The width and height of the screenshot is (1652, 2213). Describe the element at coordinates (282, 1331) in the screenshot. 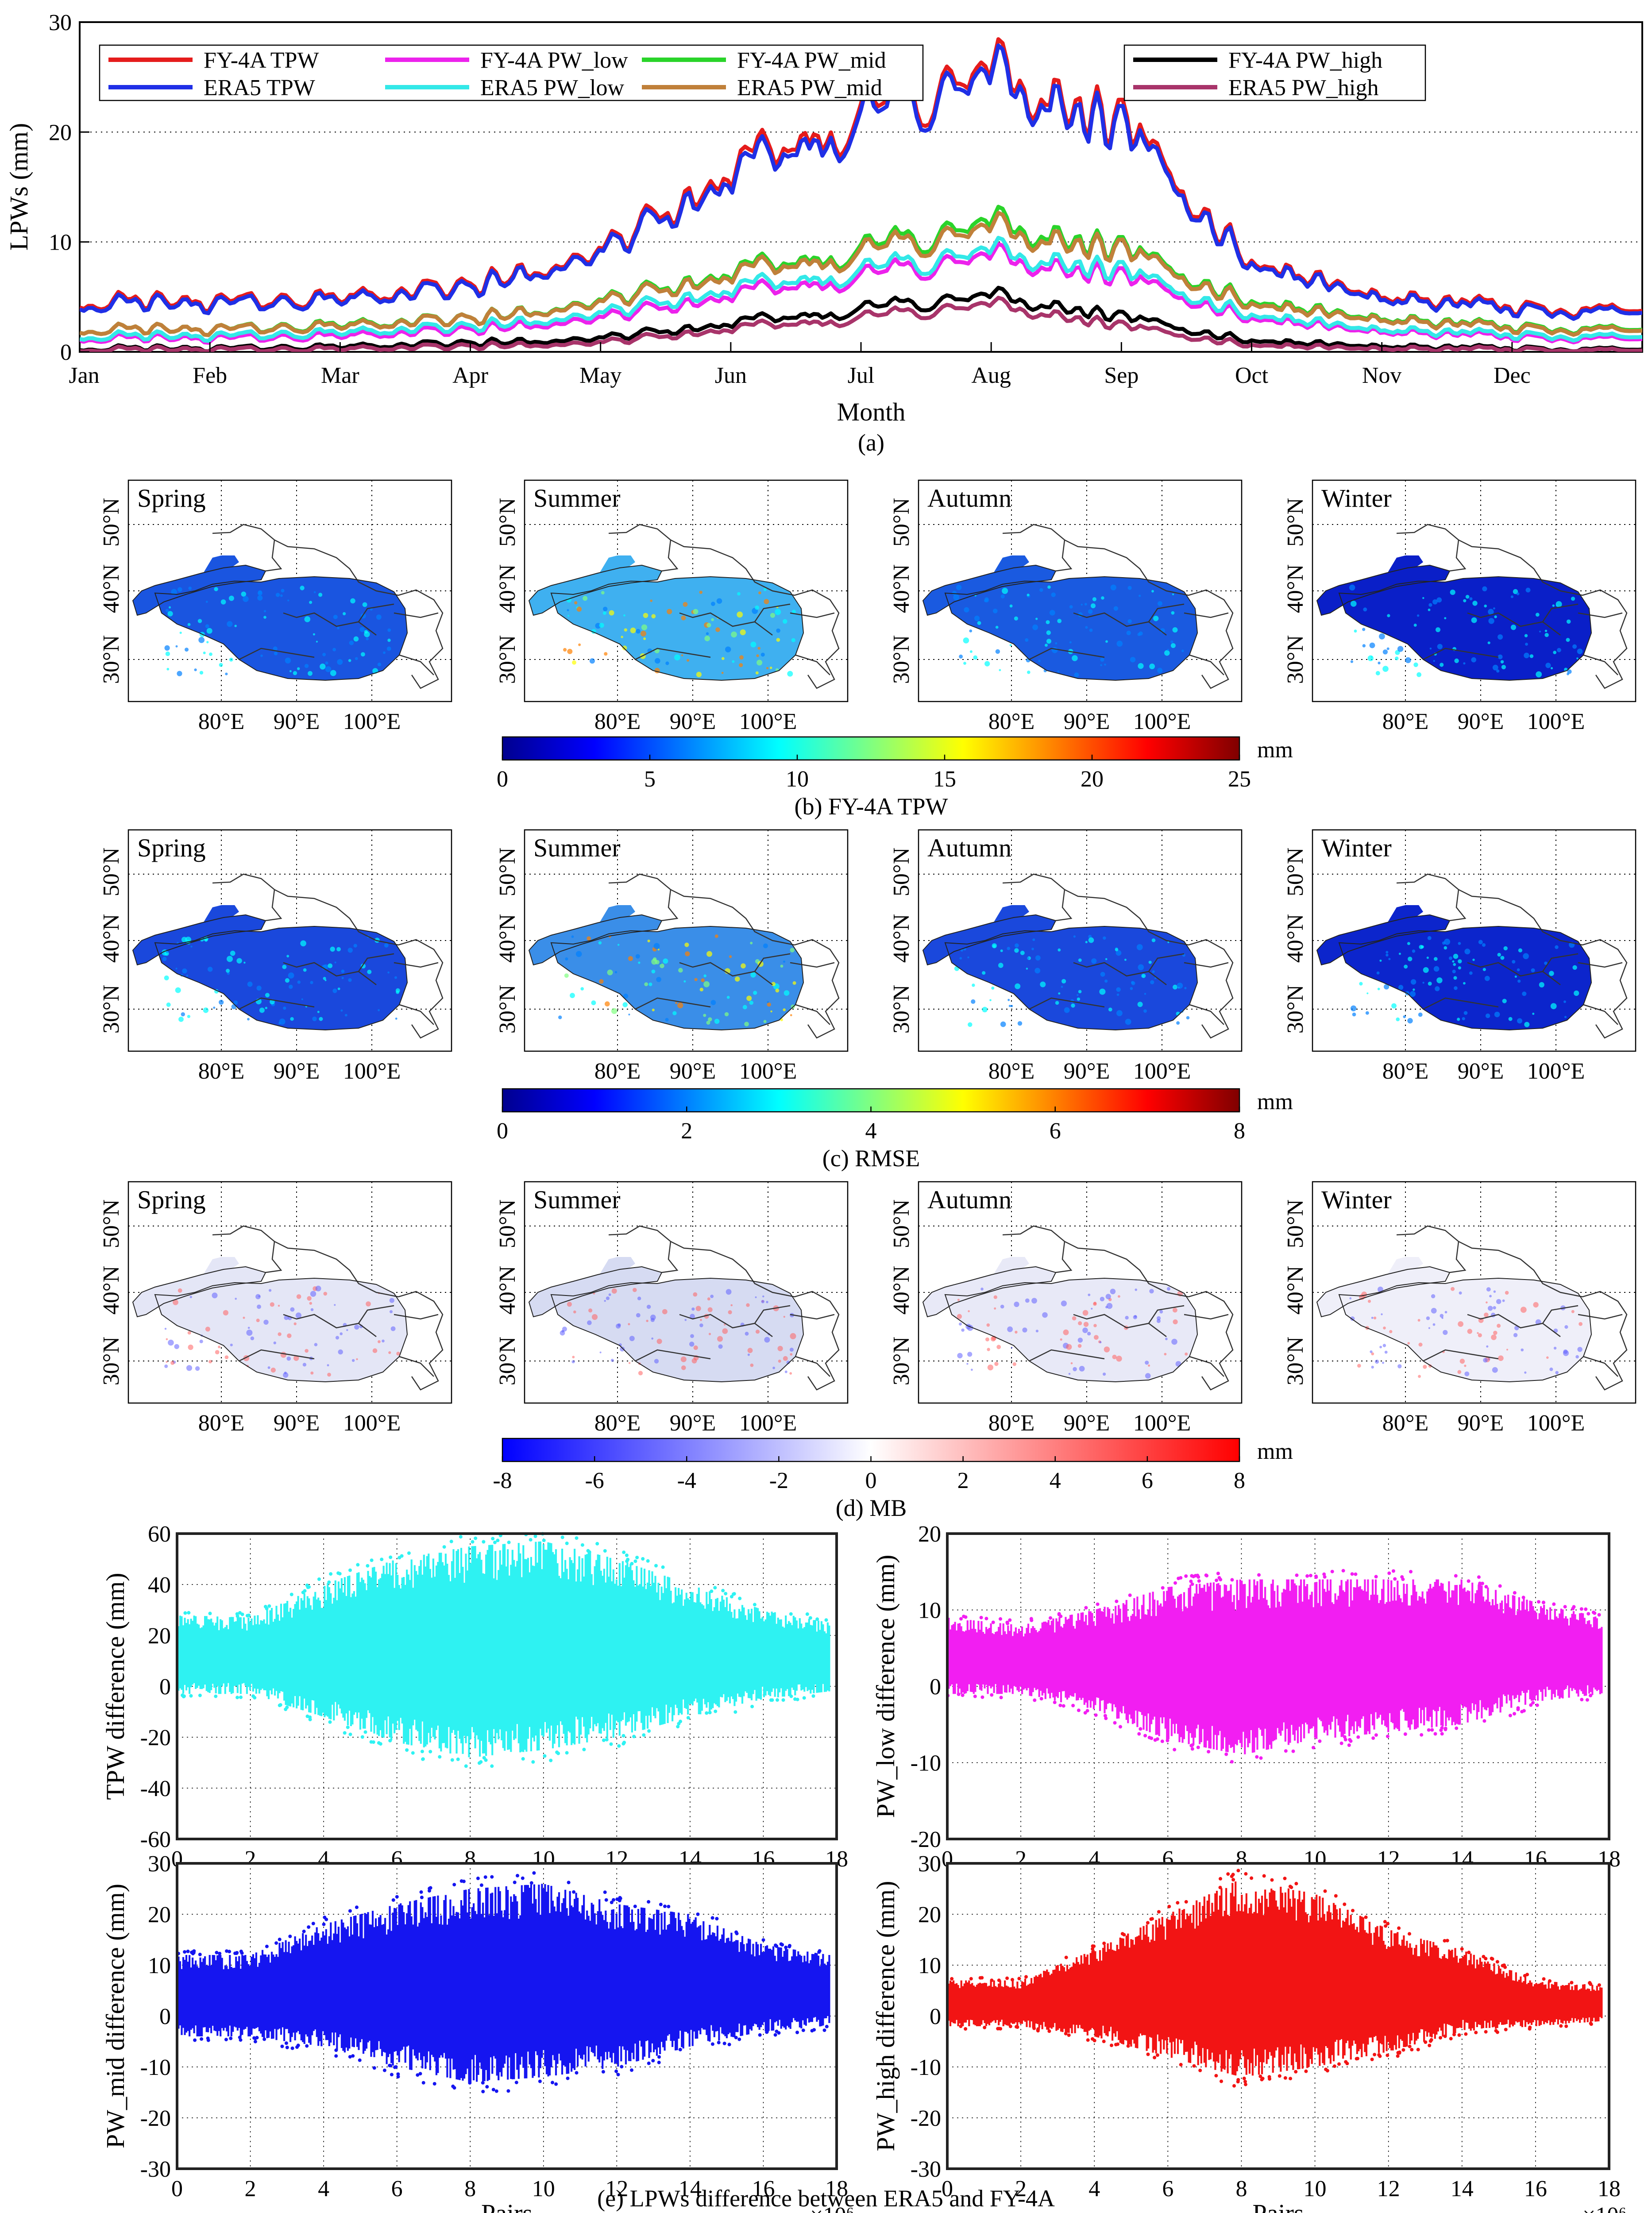

I see `region-texture` at that location.